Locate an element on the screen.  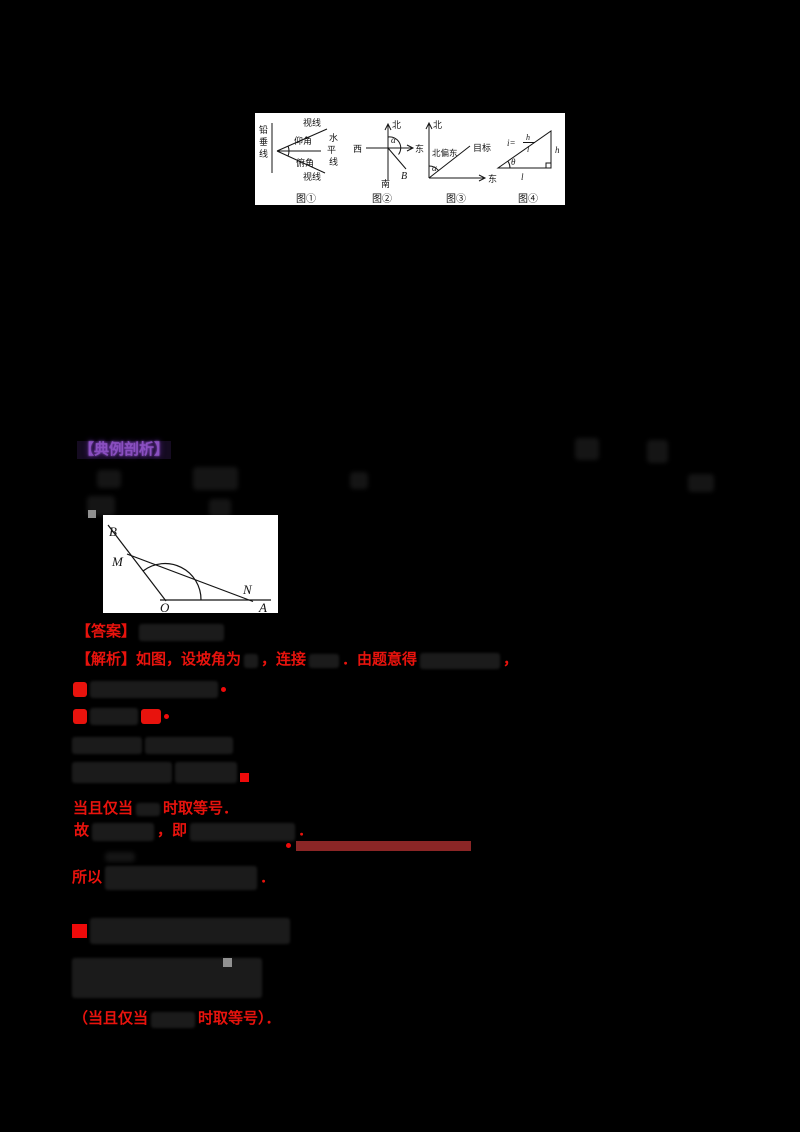
horizontal-line-char: 线 is located at coordinates (333, 161).